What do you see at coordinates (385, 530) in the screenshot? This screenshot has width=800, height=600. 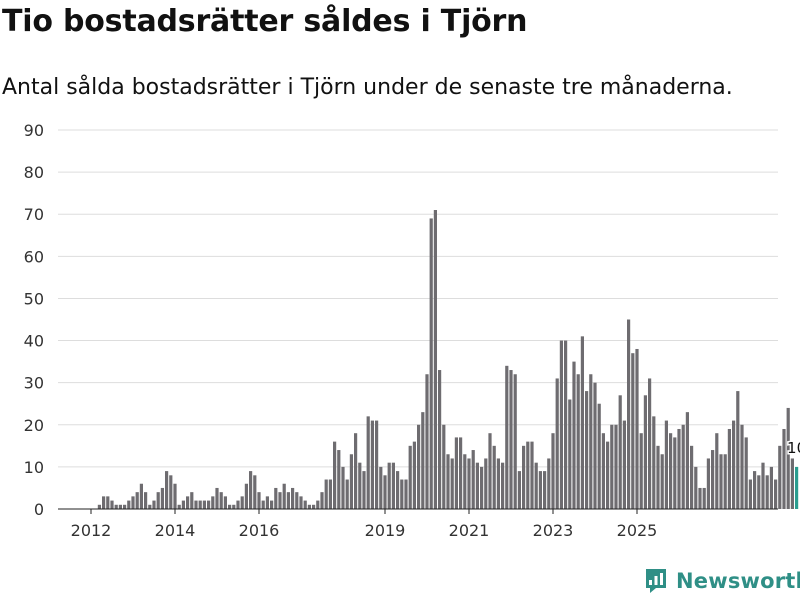 I see `x-tick-label: 2019` at bounding box center [385, 530].